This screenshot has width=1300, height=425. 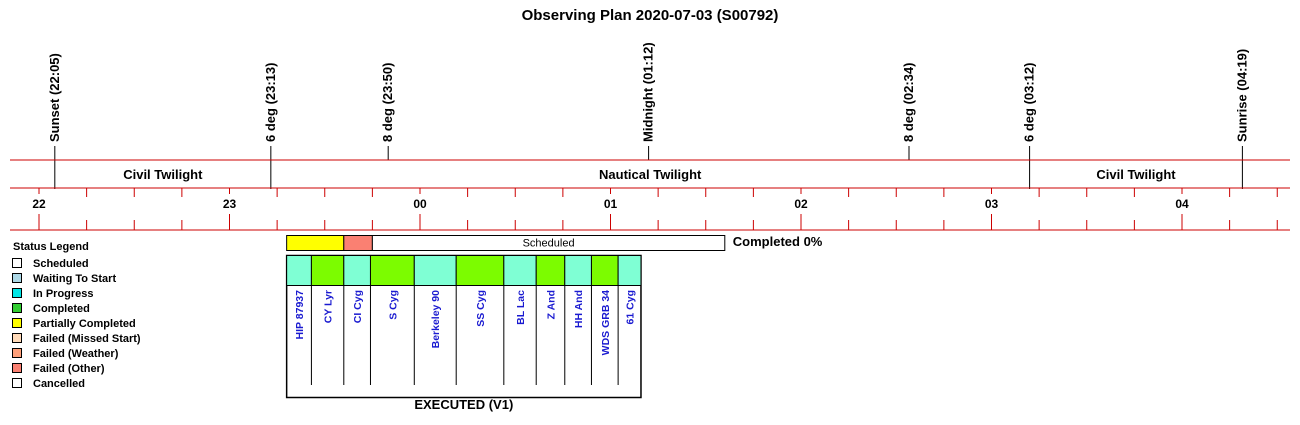 I want to click on status-segment-text: Scheduled, so click(x=549, y=244).